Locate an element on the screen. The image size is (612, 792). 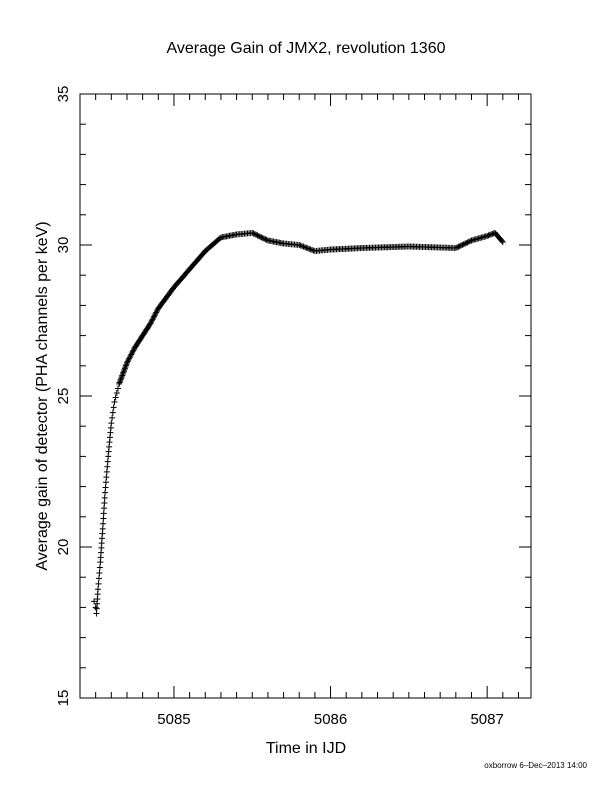
chart-title: Average Gain of JMX2, revolution 1360 is located at coordinates (306, 48).